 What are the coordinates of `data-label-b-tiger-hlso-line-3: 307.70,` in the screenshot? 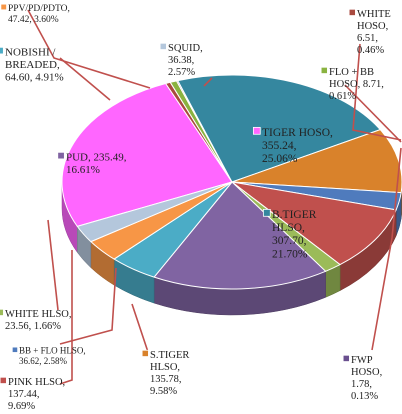 It's located at (289, 241).